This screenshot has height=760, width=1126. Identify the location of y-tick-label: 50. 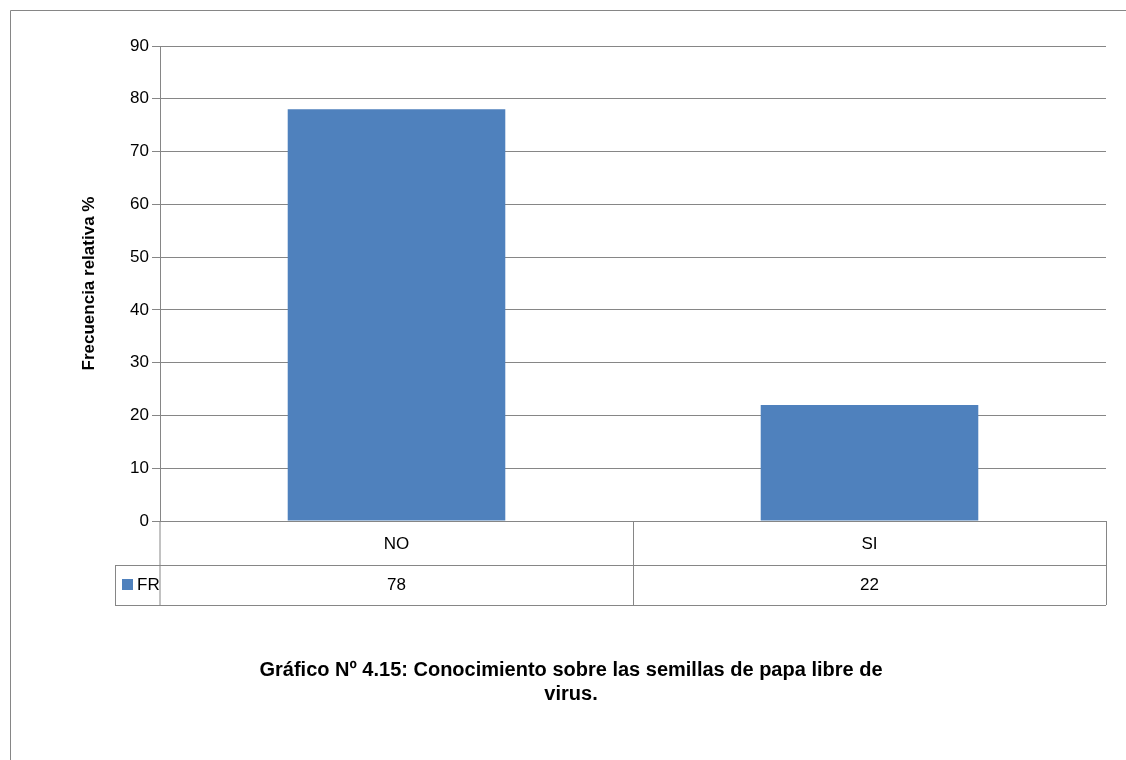
(139, 256).